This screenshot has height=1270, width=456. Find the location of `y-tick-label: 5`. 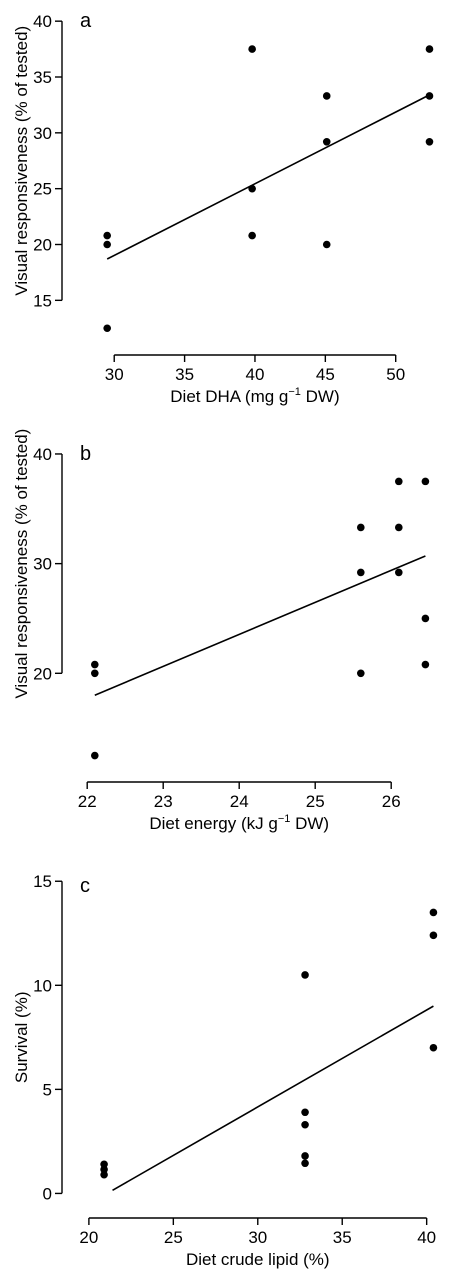

y-tick-label: 5 is located at coordinates (47, 1089).